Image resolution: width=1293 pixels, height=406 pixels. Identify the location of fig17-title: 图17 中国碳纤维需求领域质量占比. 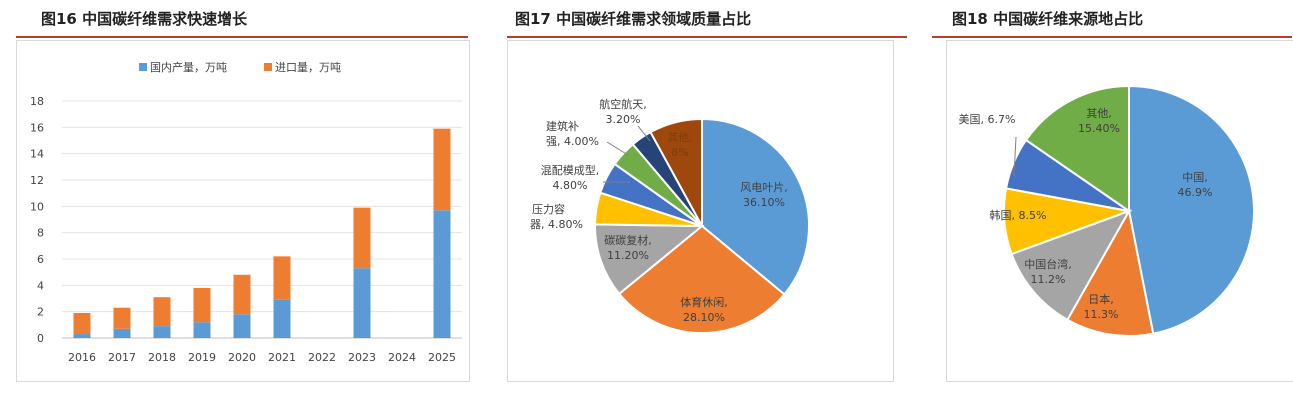
(633, 19).